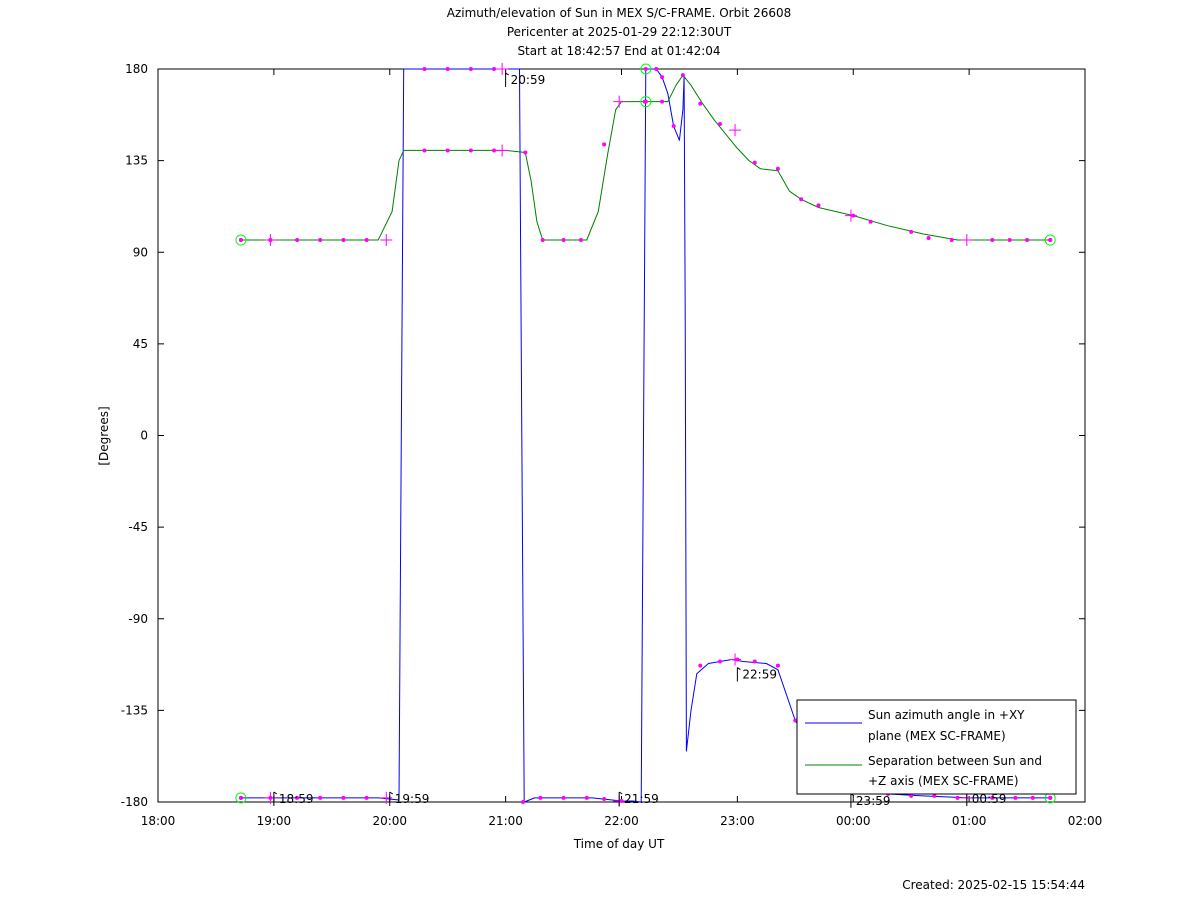 The width and height of the screenshot is (1200, 901). I want to click on y-tick-label-3: 45, so click(140, 344).